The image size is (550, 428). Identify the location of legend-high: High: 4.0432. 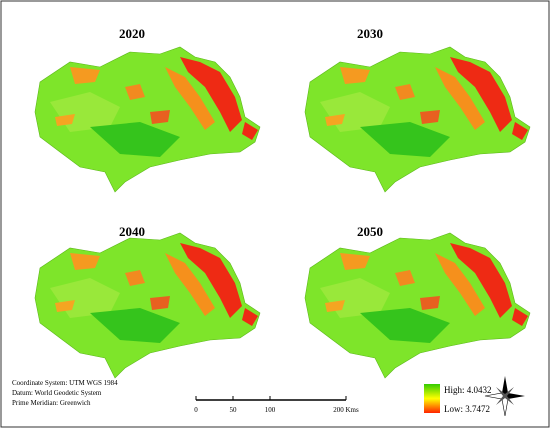
(468, 390).